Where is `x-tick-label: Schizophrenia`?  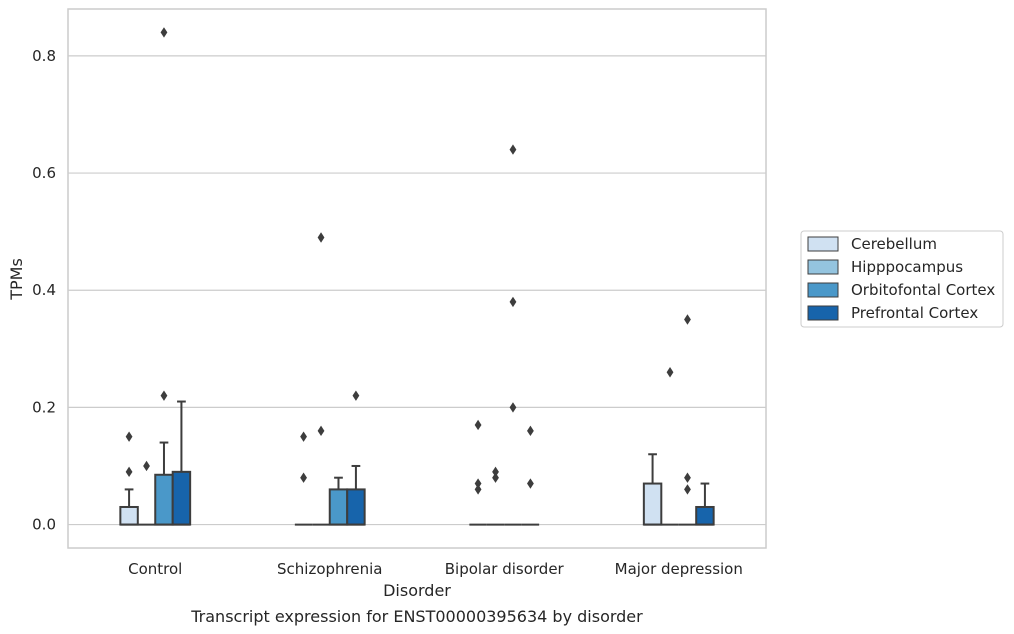
x-tick-label: Schizophrenia is located at coordinates (329, 569).